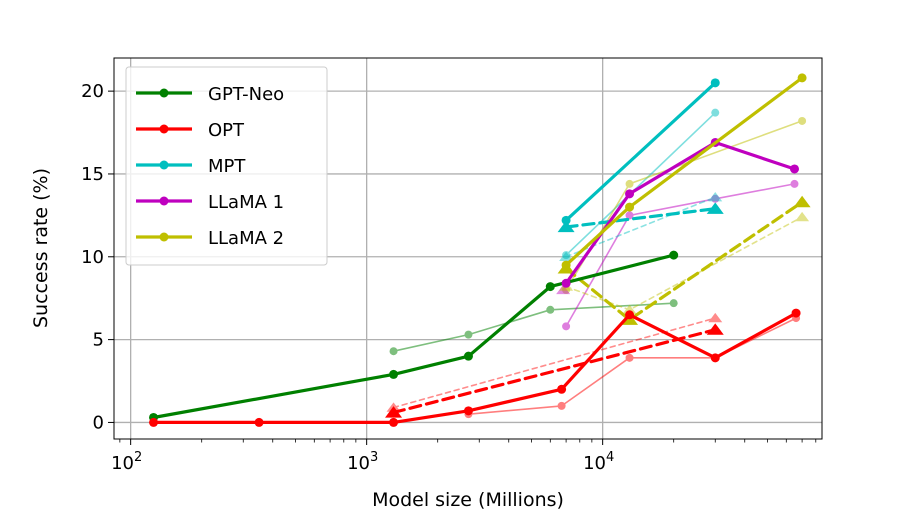 This screenshot has width=913, height=514. Describe the element at coordinates (98, 340) in the screenshot. I see `y-tick-label: 5` at that location.